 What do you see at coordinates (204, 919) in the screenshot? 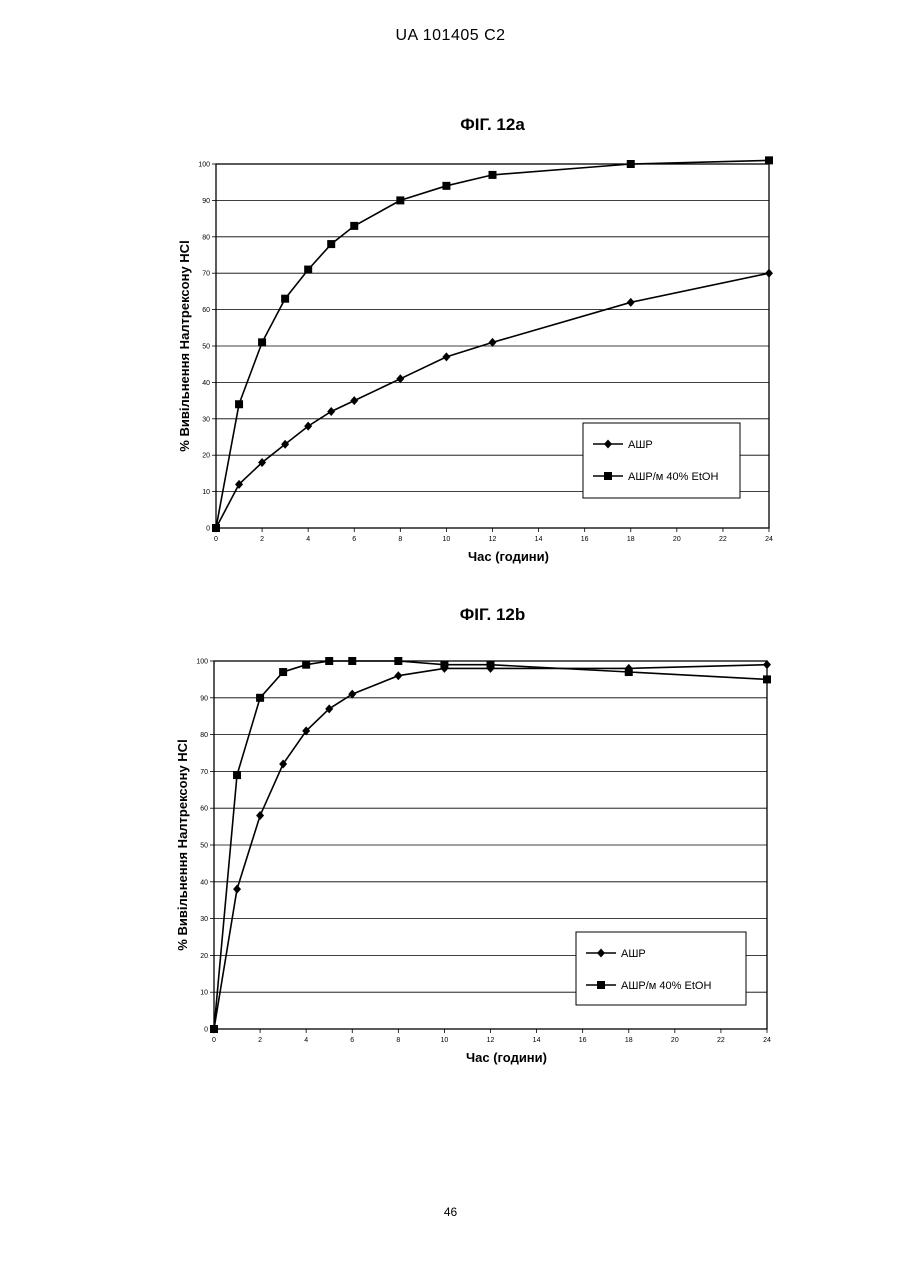
I see `y-tick-label: 30` at bounding box center [204, 919].